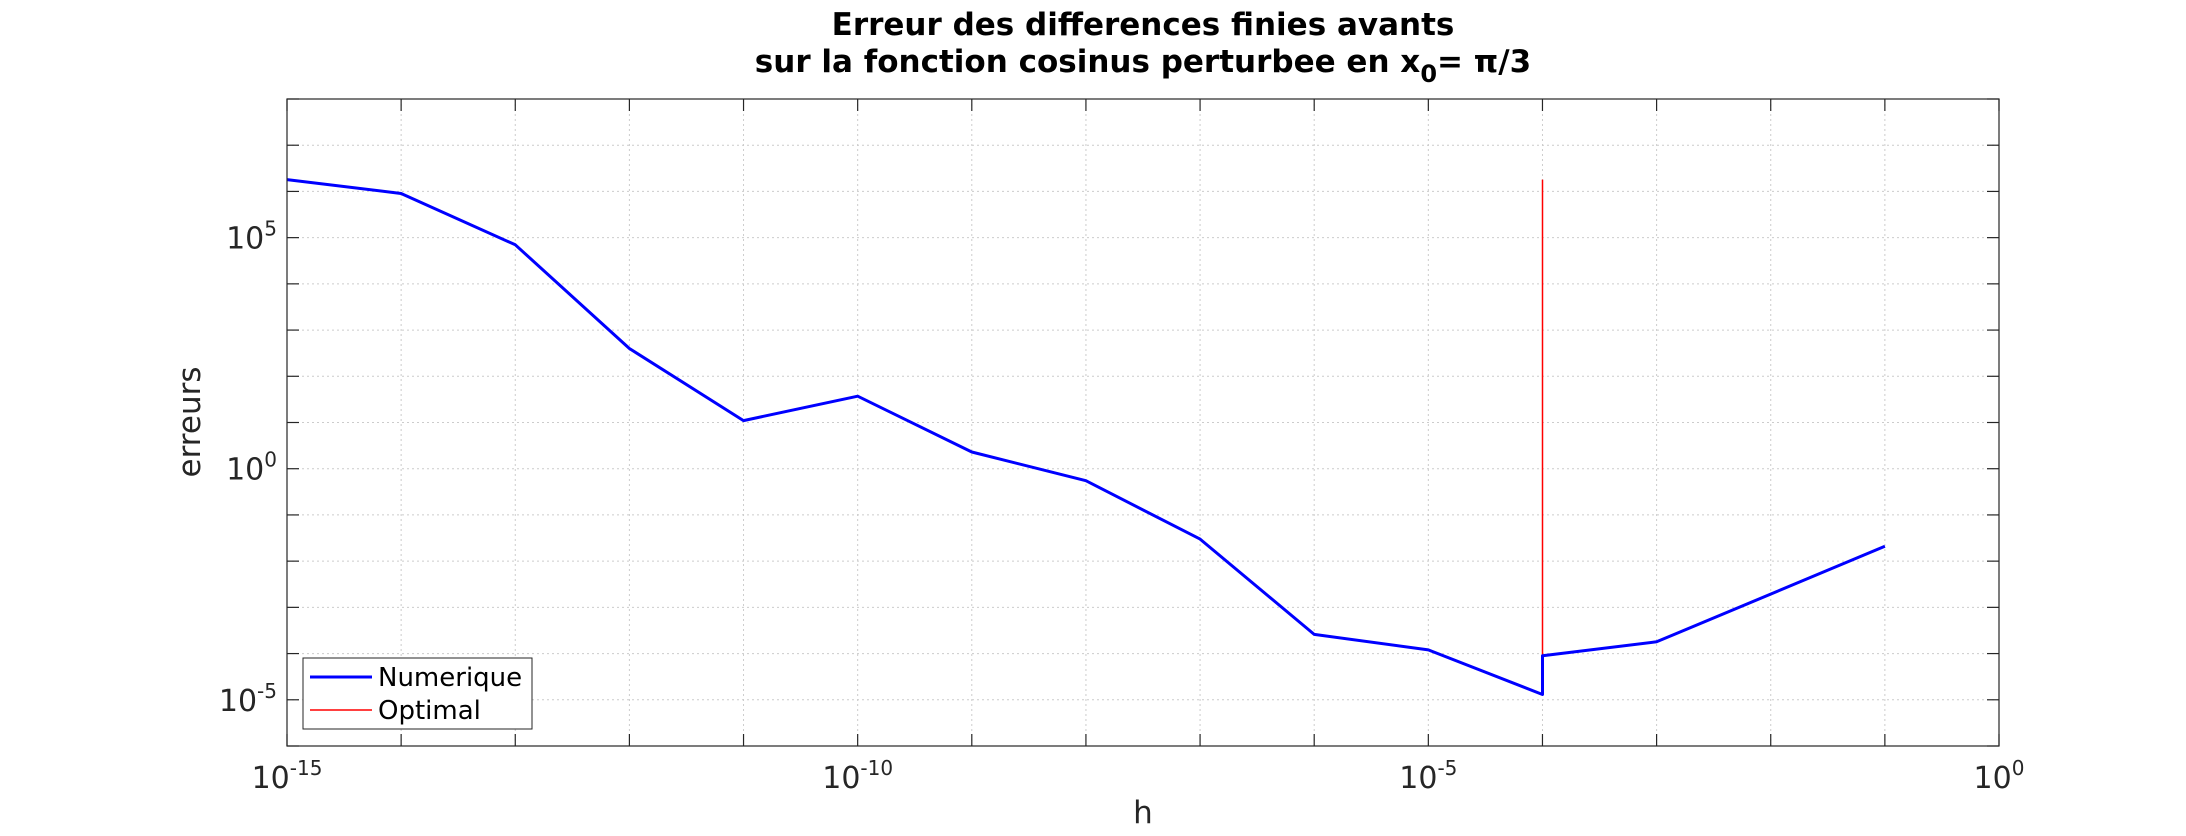 Image resolution: width=2186 pixels, height=836 pixels. Describe the element at coordinates (1088, 62) in the screenshot. I see `chart-title-line2-prefix: sur la fonction cosinus perturbee en x` at that location.